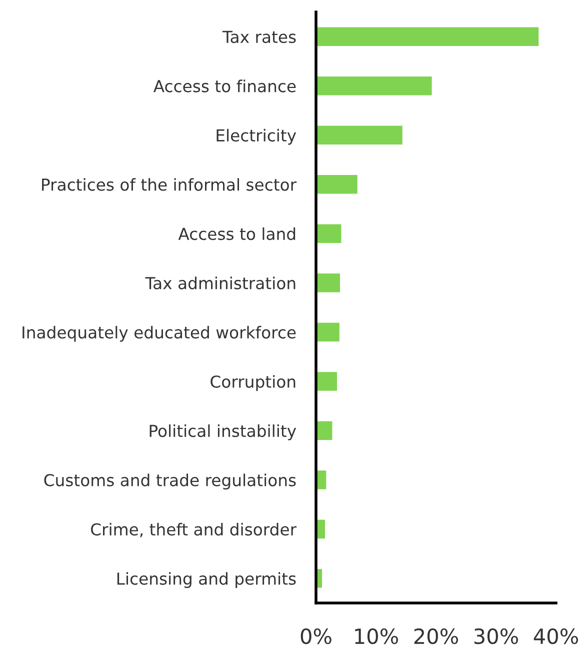 The image size is (582, 648). I want to click on x-tick-label: 0%, so click(316, 636).